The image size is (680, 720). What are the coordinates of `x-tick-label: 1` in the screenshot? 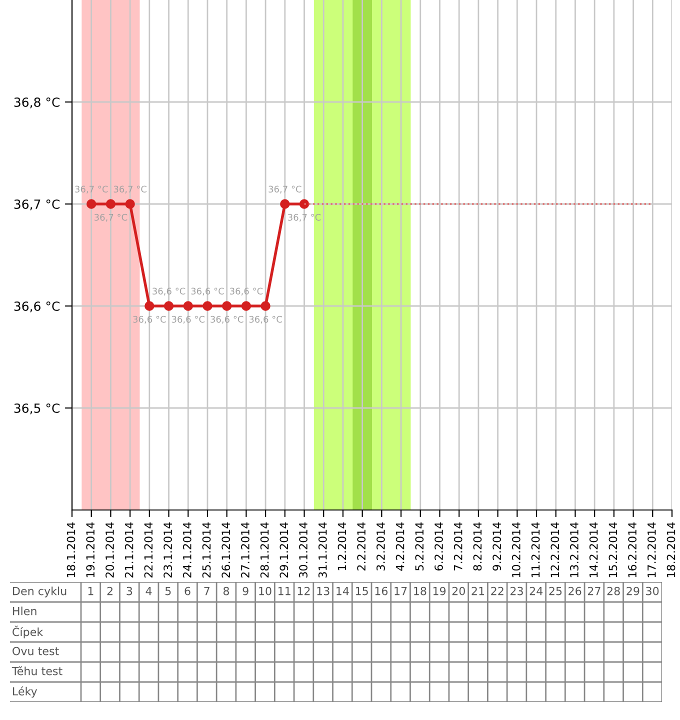 It's located at (91, 591).